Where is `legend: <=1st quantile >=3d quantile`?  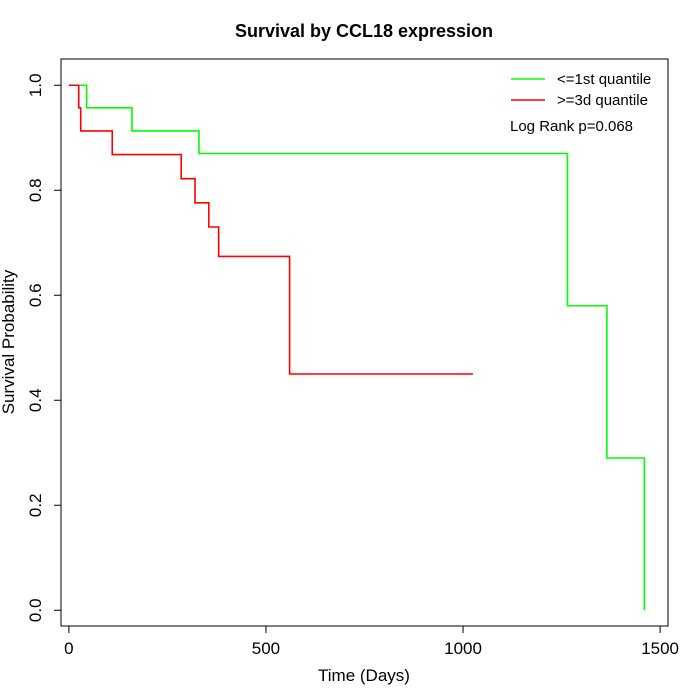
legend: <=1st quantile >=3d quantile is located at coordinates (581, 90).